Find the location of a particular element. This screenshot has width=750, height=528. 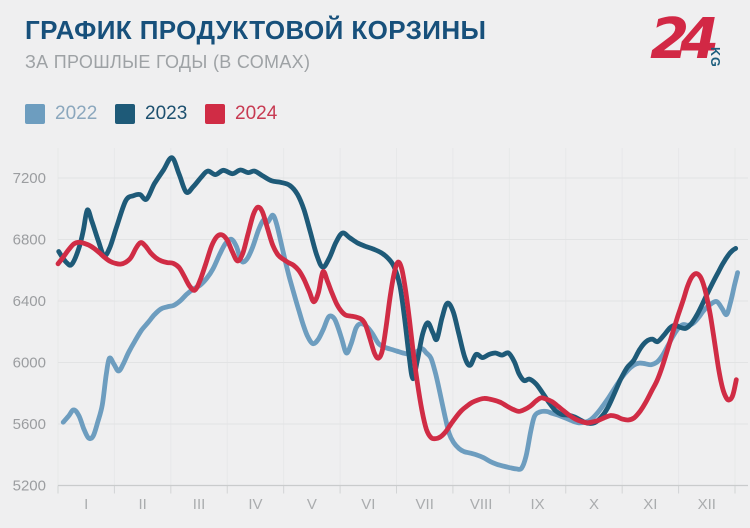

x-tick-label-VIII: VIII is located at coordinates (481, 504).